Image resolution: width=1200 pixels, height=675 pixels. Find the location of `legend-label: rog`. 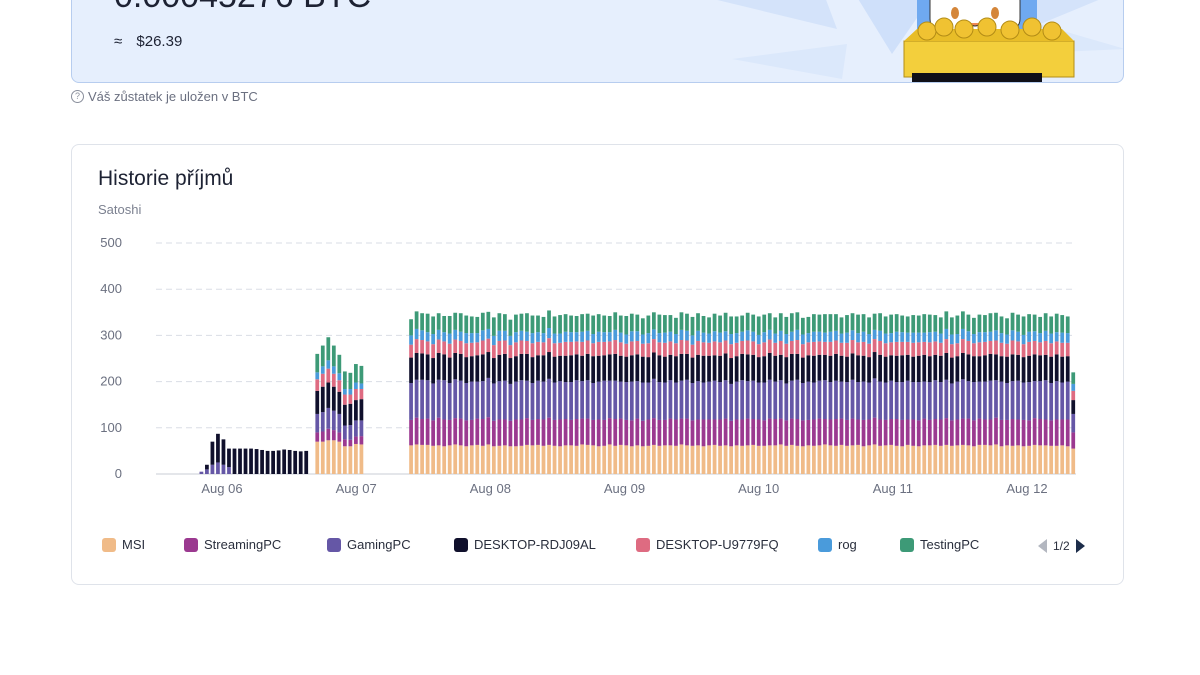

legend-label: rog is located at coordinates (847, 544).